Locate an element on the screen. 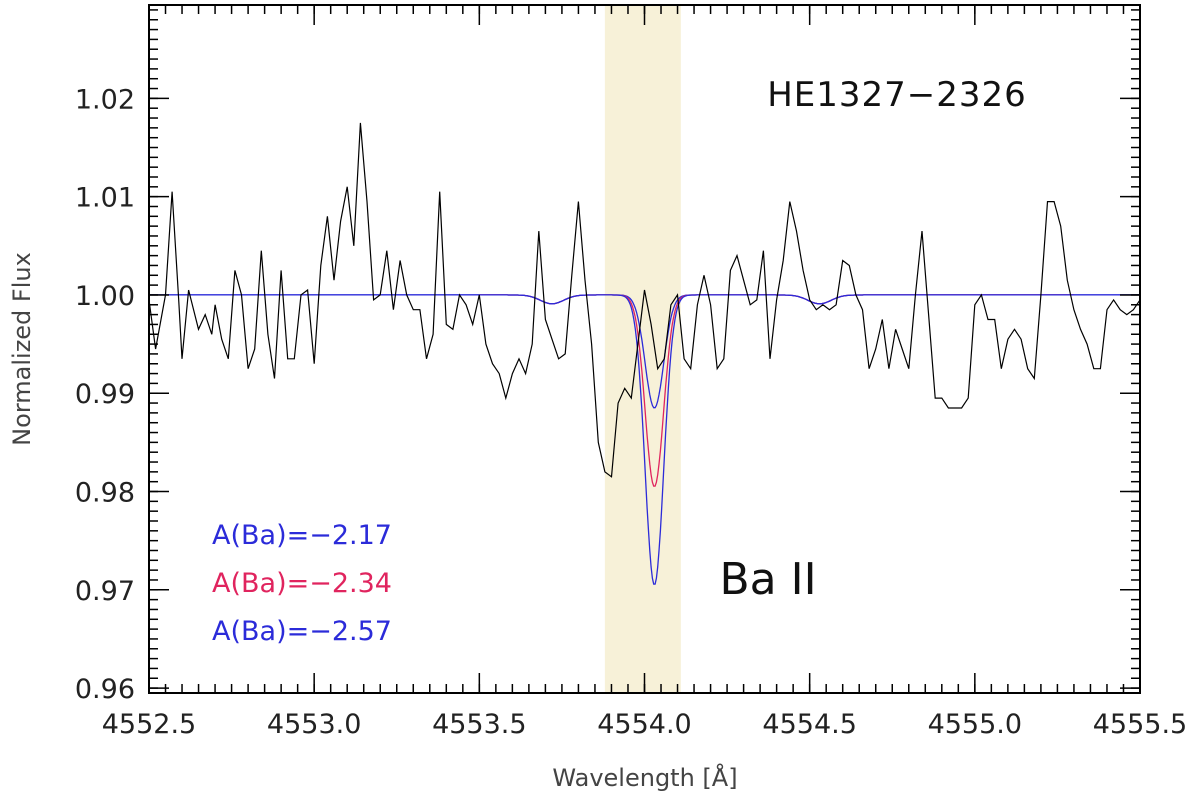 The image size is (1200, 802). y-tick-label: 1.01 is located at coordinates (105, 198).